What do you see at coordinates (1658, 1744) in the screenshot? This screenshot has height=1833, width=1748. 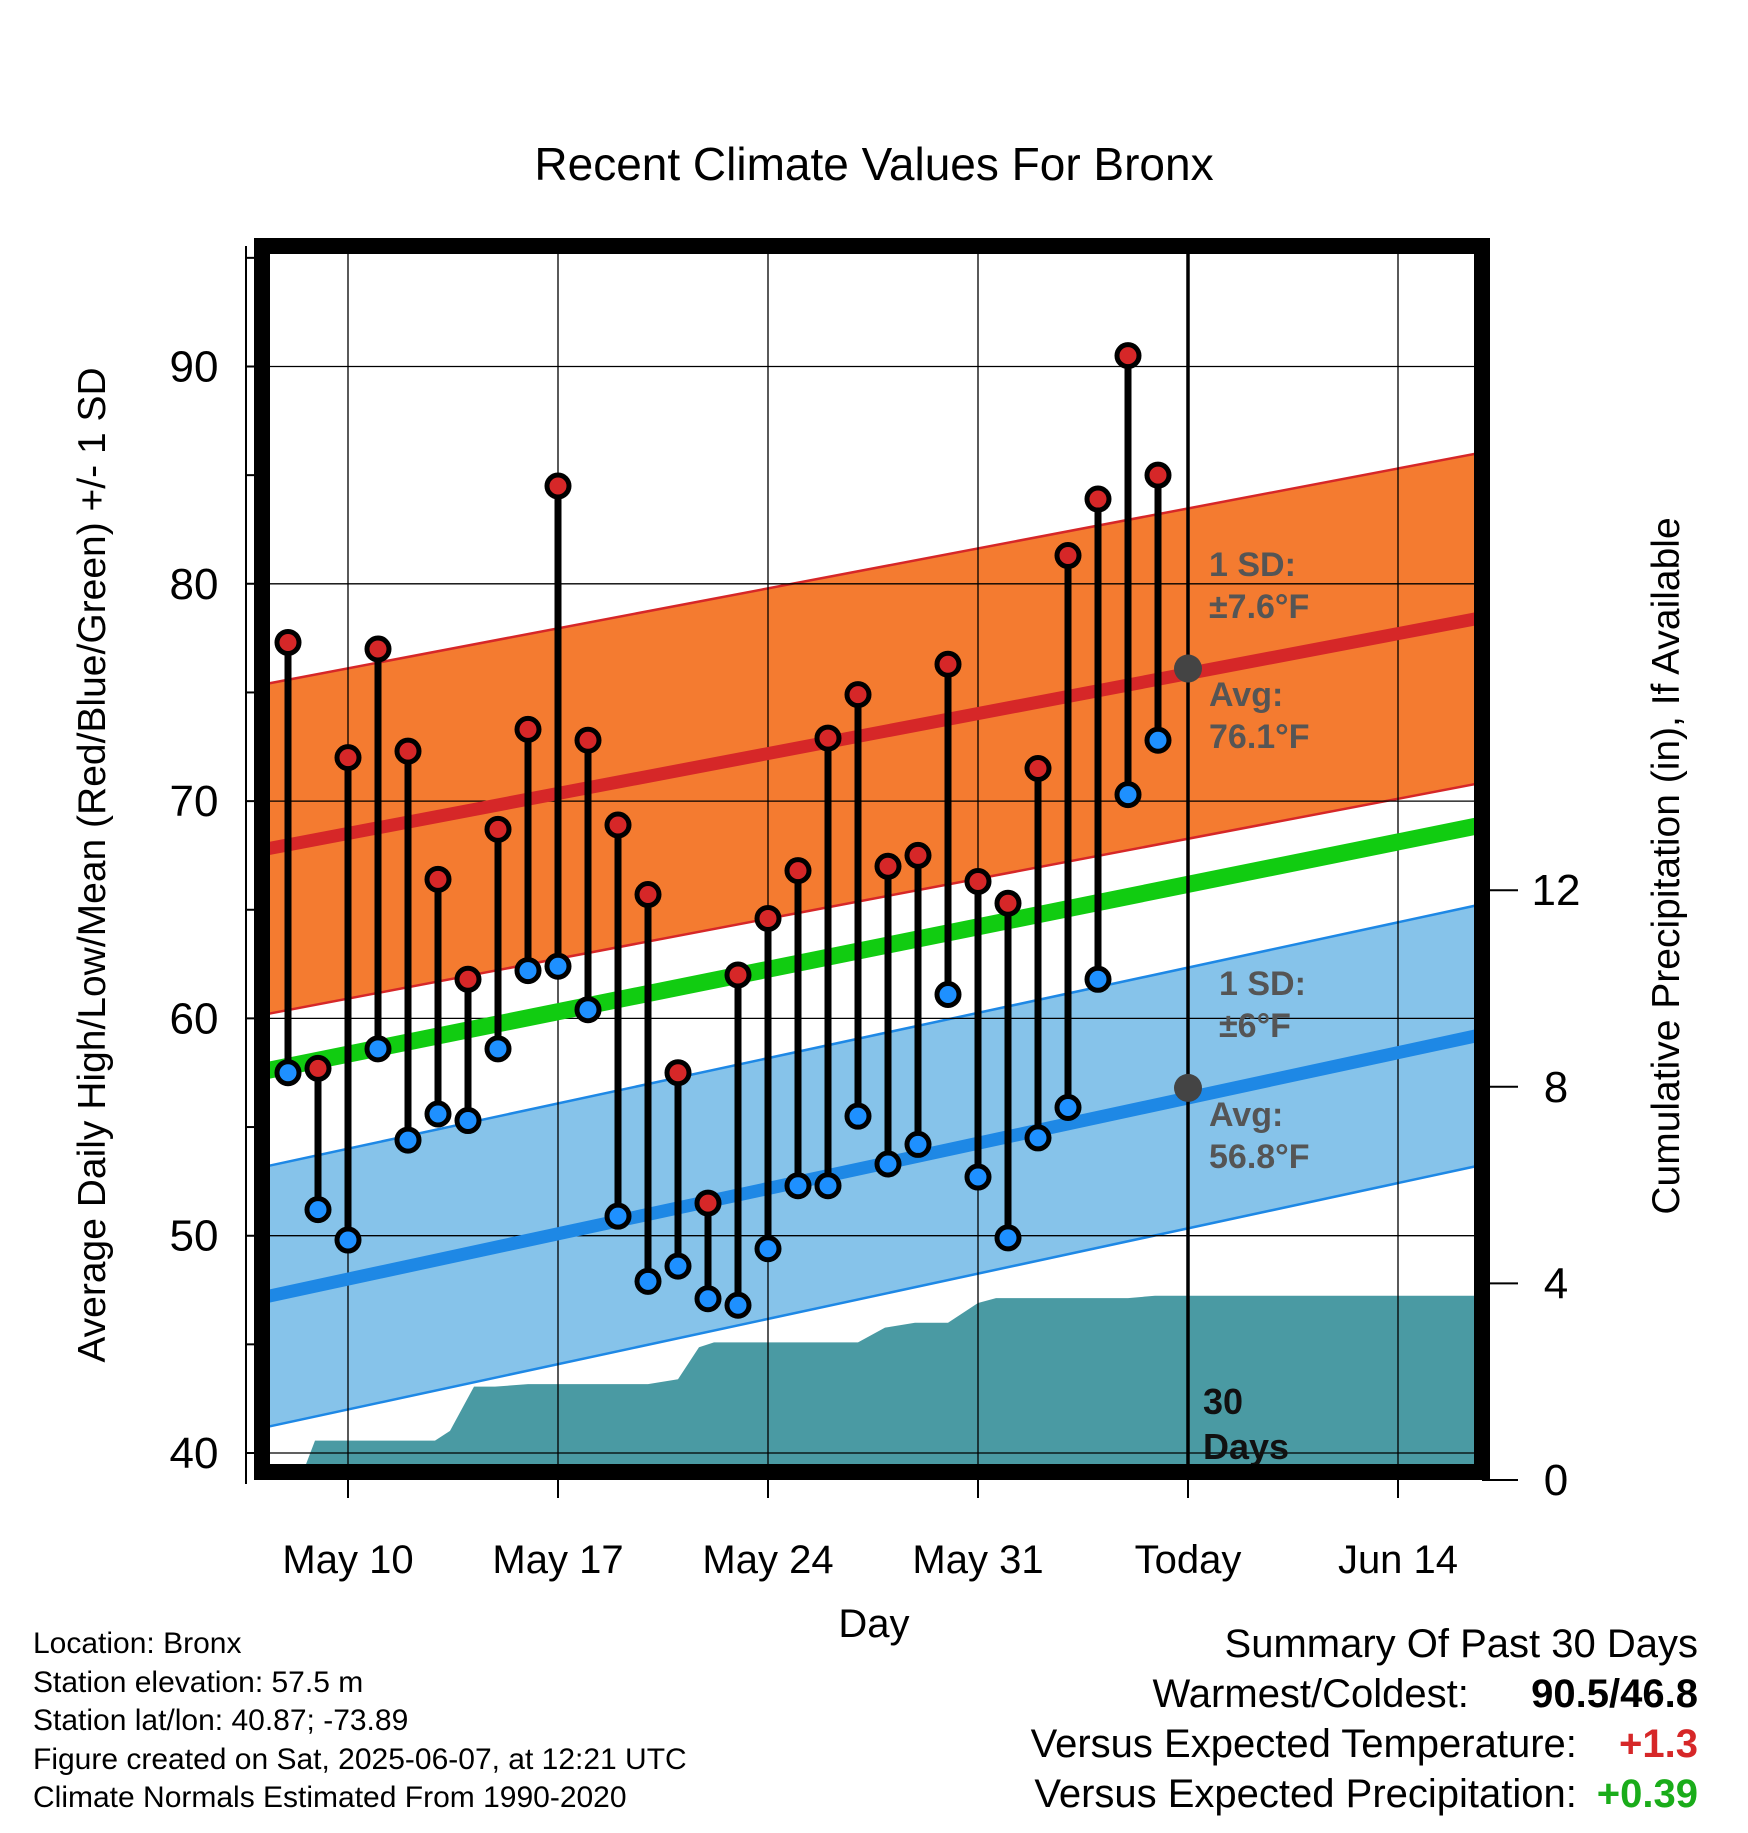 I see `temp-anomaly-value: +1.3` at bounding box center [1658, 1744].